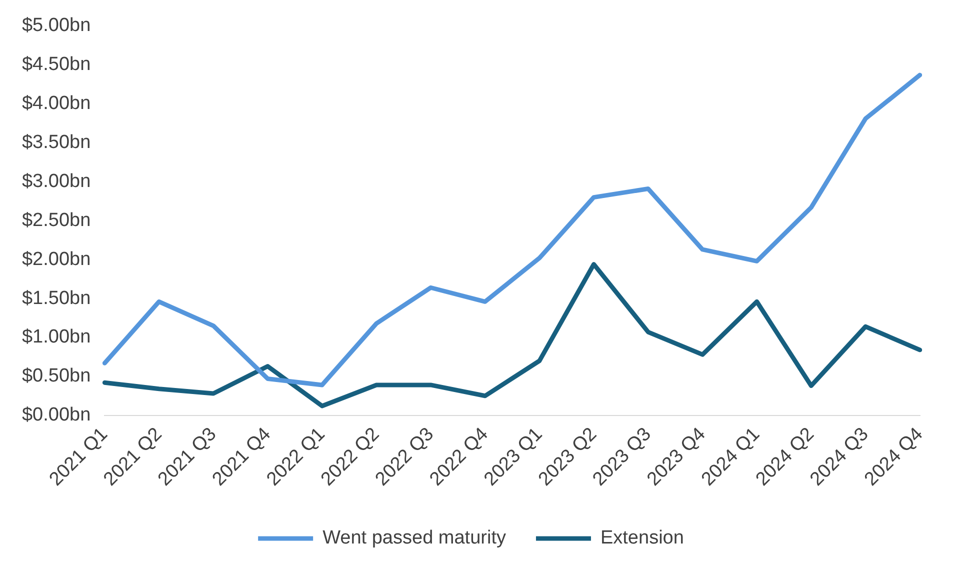 The image size is (954, 578). I want to click on y-tick-label: $1.50bn, so click(56, 298).